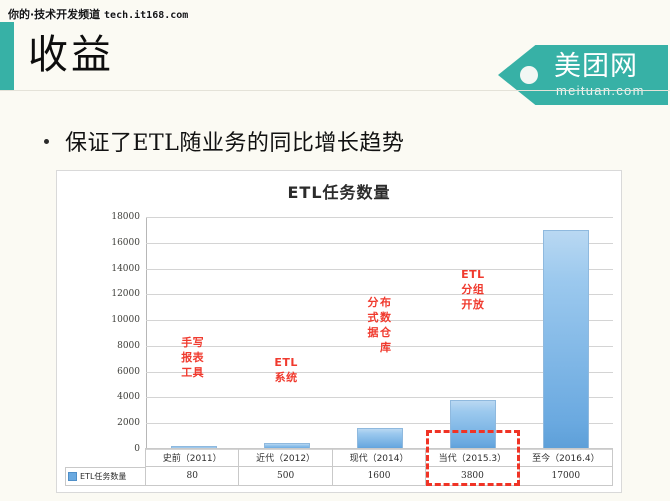  I want to click on annotation-char: 仓, so click(386, 332).